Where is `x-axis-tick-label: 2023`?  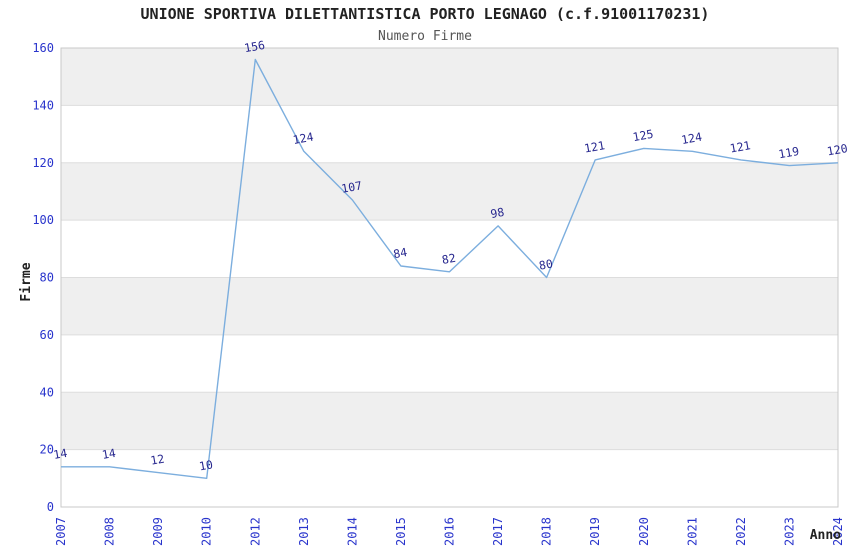
x-axis-tick-label: 2023 is located at coordinates (789, 531).